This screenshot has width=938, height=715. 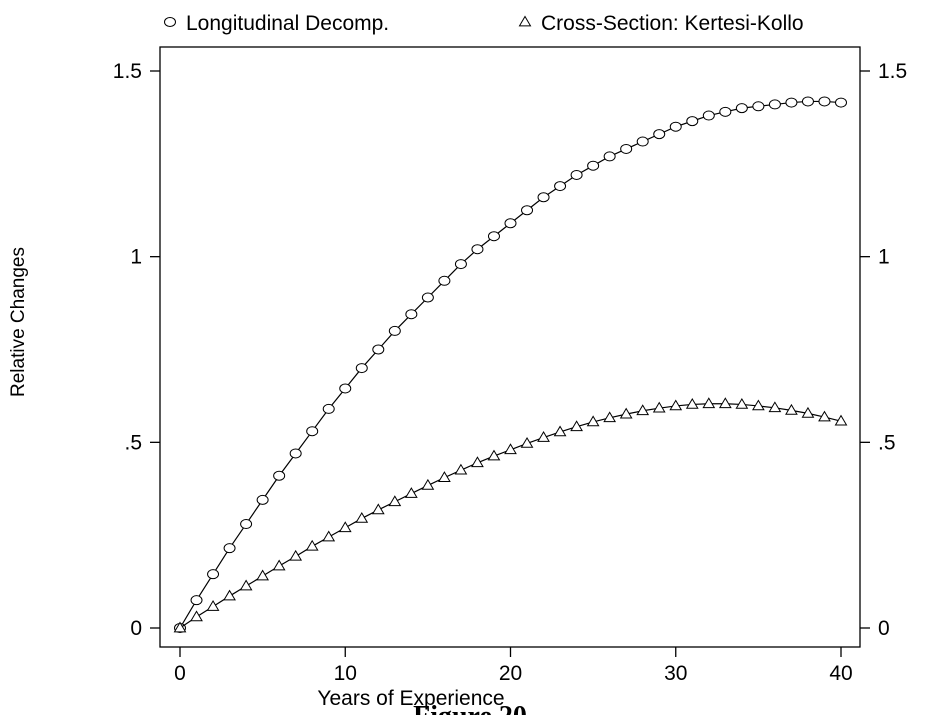 I want to click on legend-label: Cross-Section: Kertesi-Kollo, so click(x=672, y=23).